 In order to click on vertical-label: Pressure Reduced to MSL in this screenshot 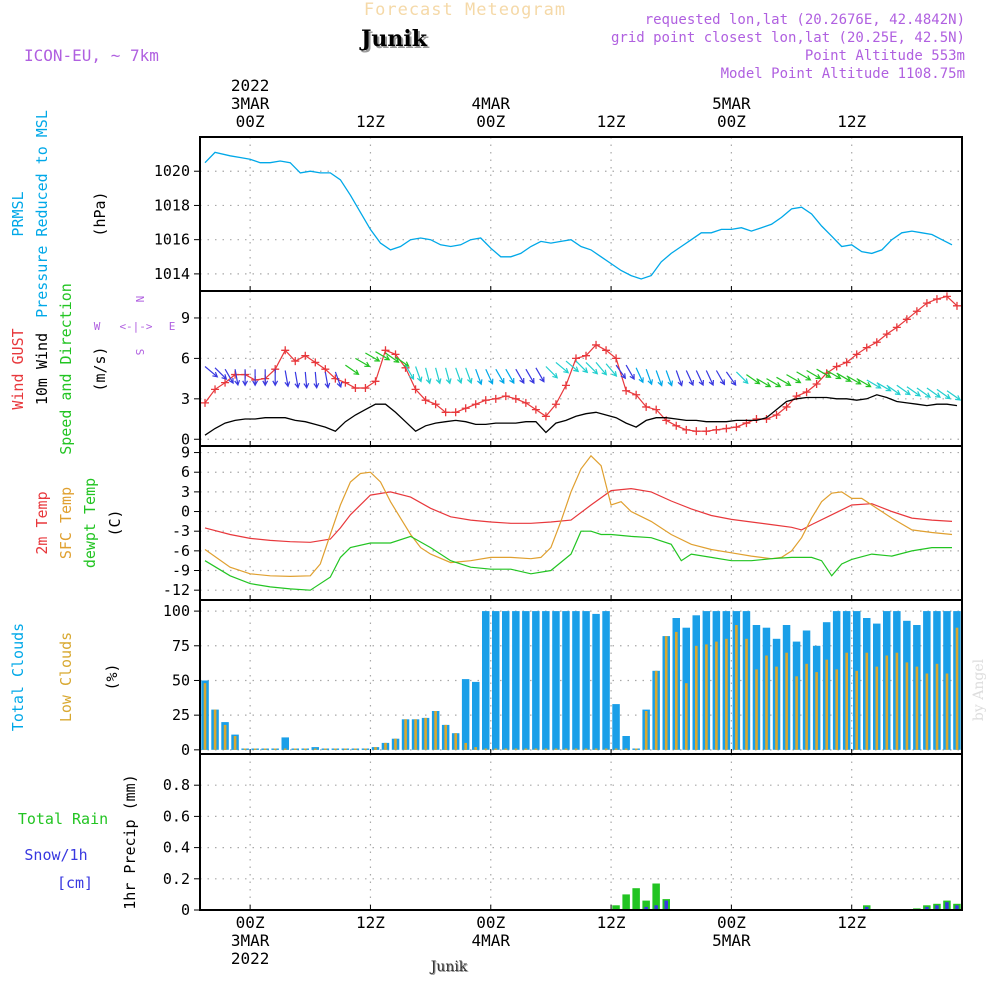, I will do `click(42, 214)`.